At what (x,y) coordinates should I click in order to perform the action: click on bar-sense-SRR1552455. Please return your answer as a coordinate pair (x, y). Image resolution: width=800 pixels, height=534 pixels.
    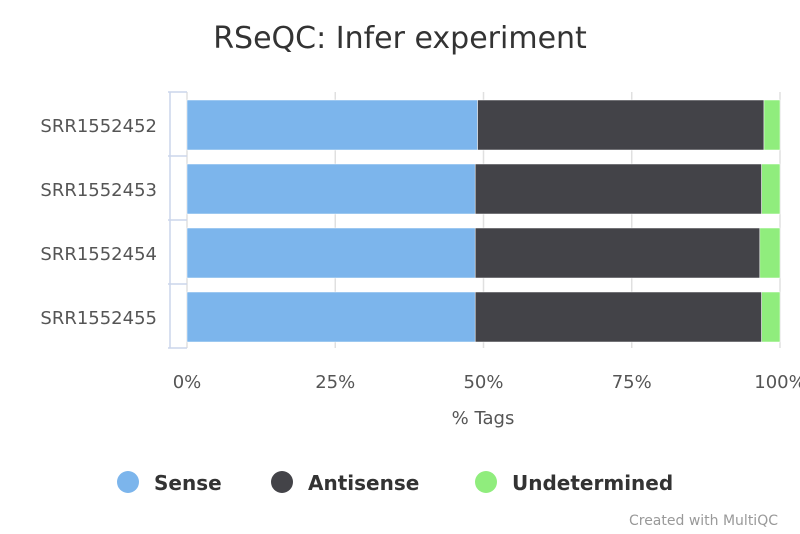
    Looking at the image, I should click on (331, 317).